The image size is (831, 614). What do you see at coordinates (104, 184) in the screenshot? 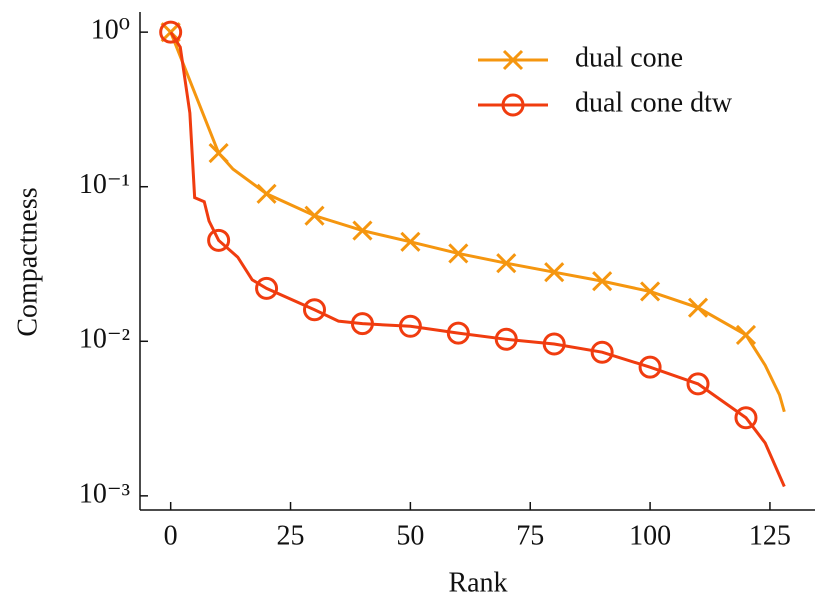
I see `y-tick-label: 10⁻¹` at bounding box center [104, 184].